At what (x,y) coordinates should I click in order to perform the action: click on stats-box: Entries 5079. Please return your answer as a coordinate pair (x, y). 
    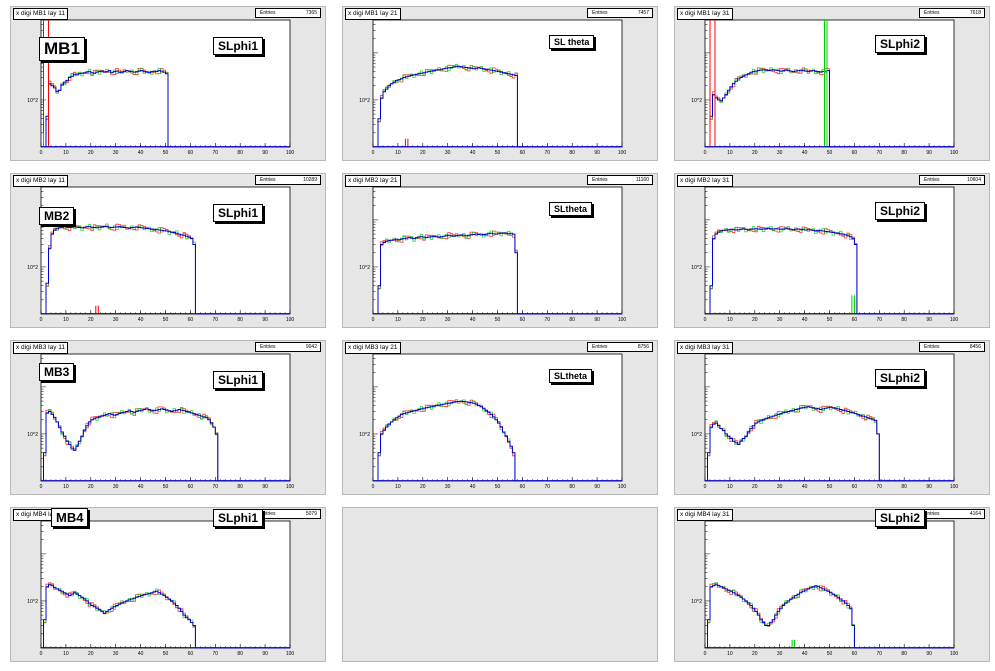
    Looking at the image, I should click on (288, 514).